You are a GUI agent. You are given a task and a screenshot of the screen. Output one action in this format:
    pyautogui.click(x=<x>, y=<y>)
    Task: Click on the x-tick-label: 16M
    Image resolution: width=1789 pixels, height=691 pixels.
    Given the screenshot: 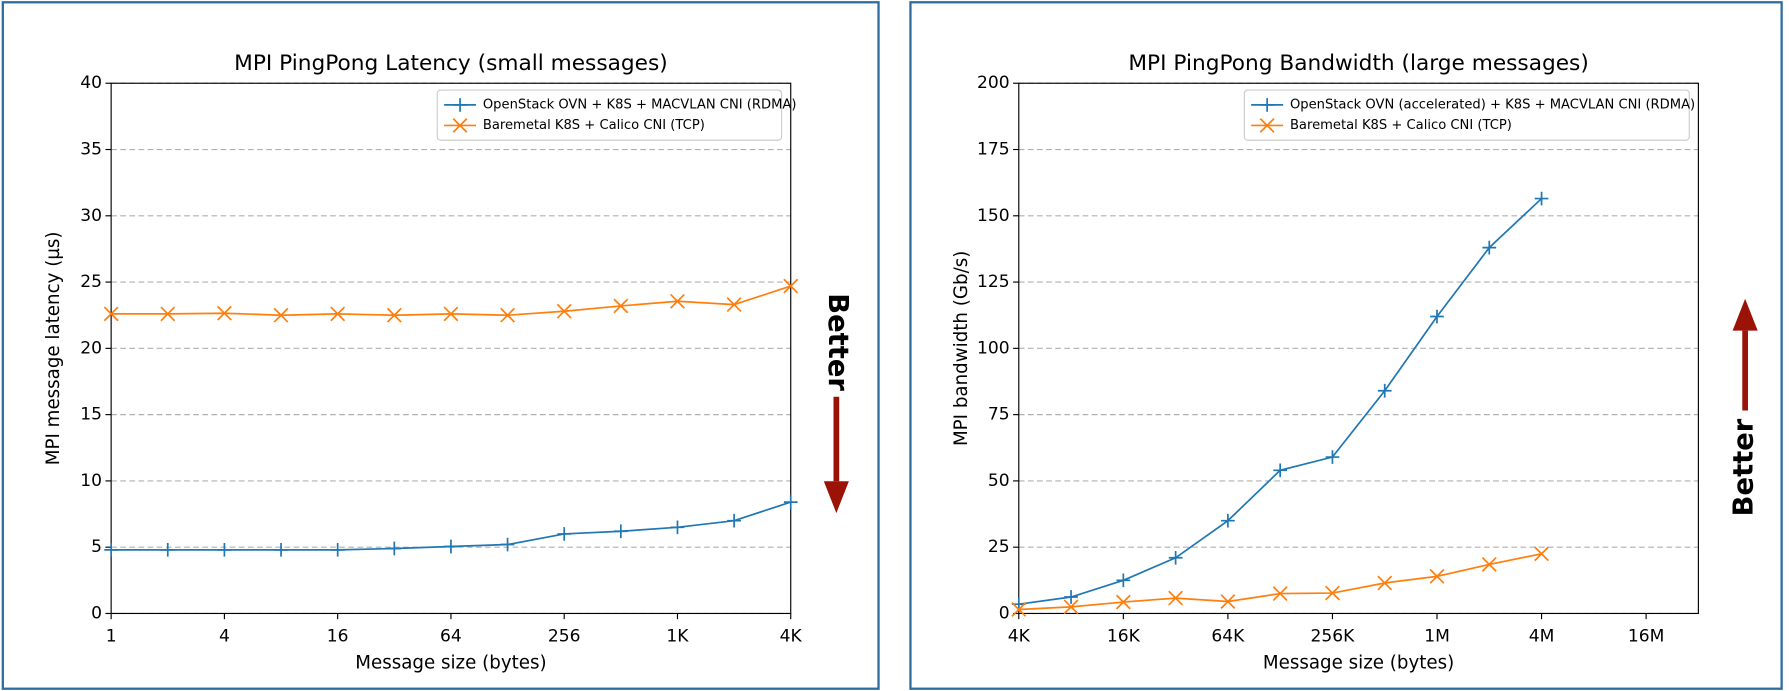 What is the action you would take?
    pyautogui.click(x=1646, y=636)
    